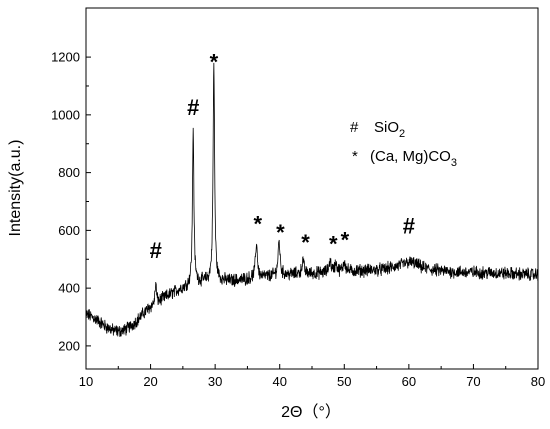 Image resolution: width=550 pixels, height=429 pixels. What do you see at coordinates (65, 114) in the screenshot?
I see `y-tick-label: 1000` at bounding box center [65, 114].